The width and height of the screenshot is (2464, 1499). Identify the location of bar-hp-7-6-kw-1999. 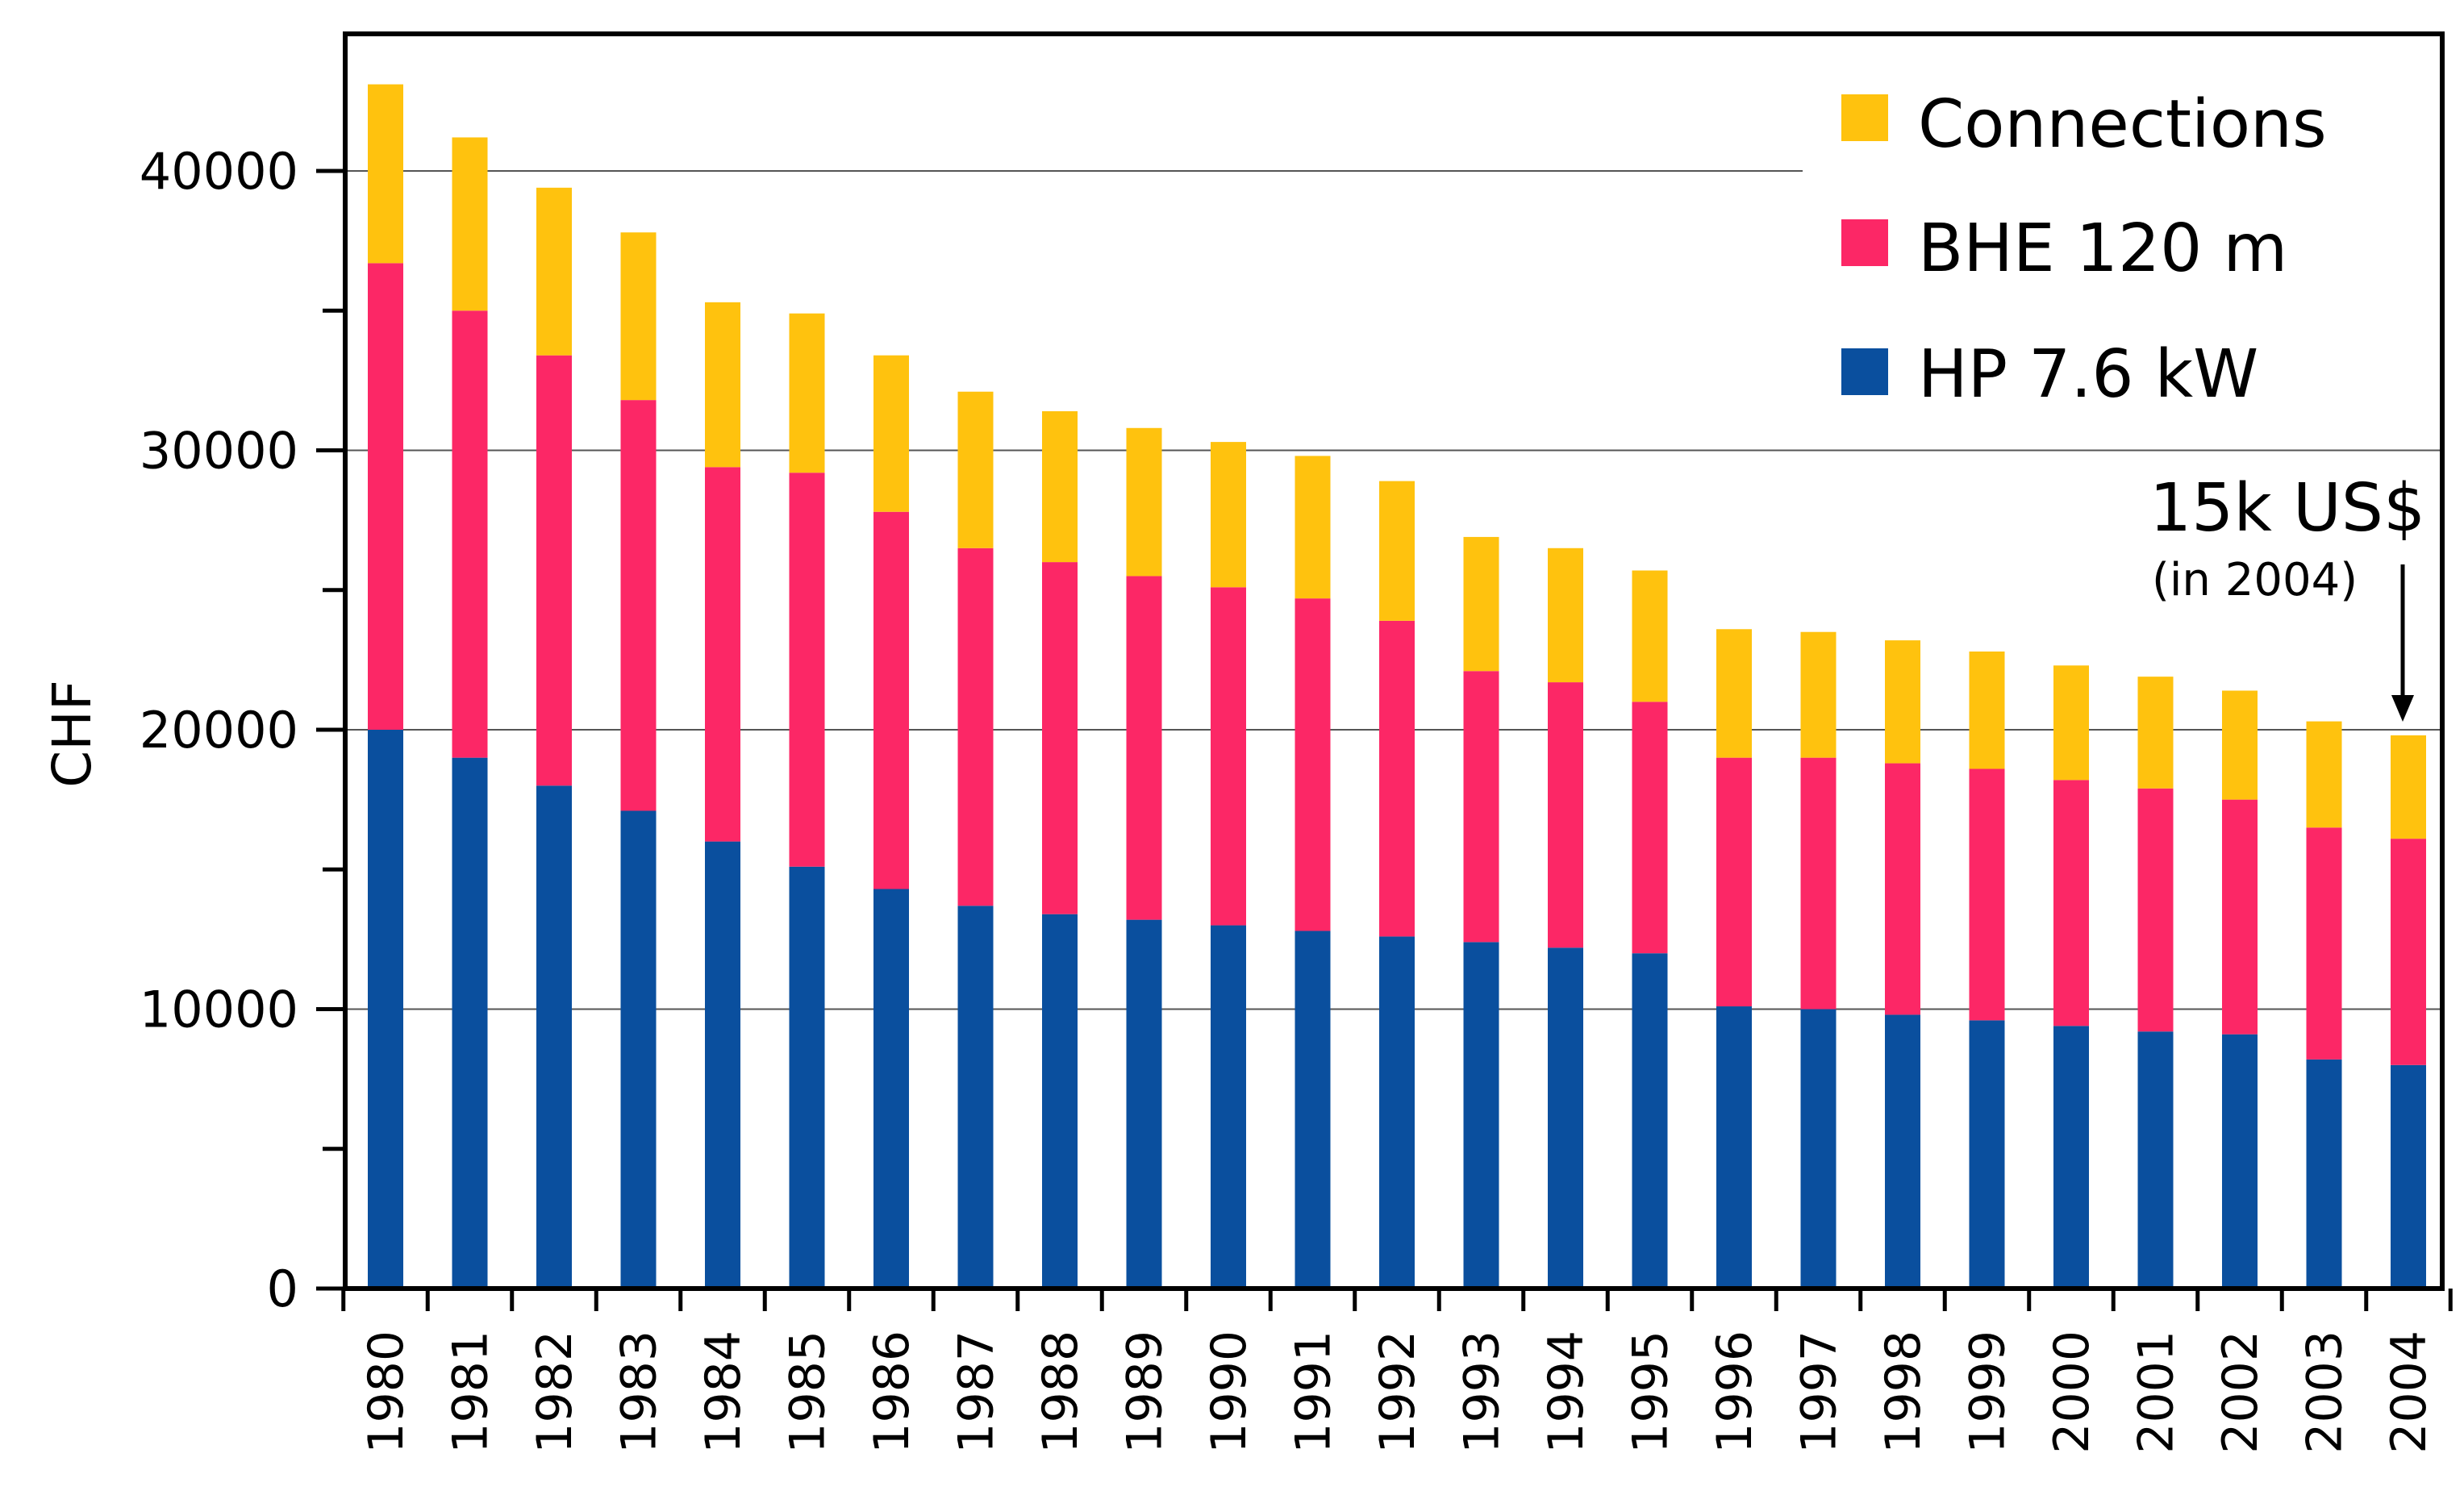
(1987, 1154).